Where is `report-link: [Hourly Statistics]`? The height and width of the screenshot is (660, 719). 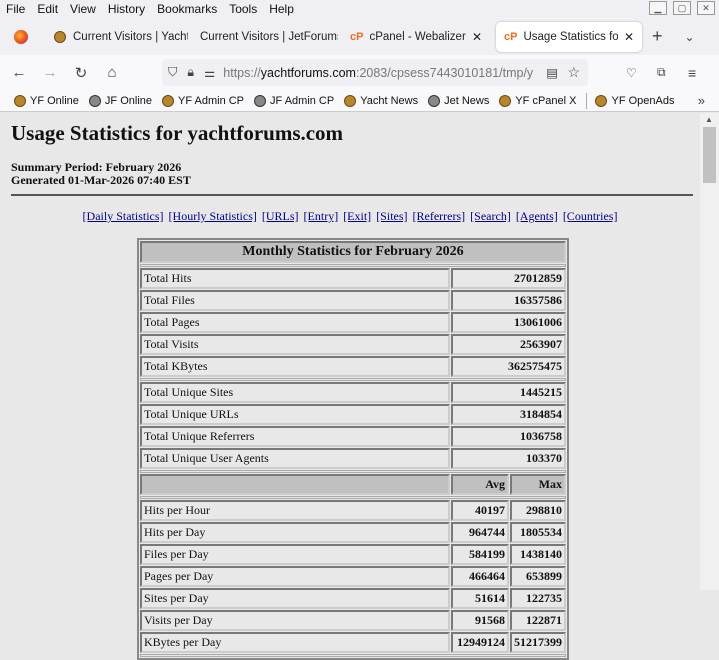
report-link: [Hourly Statistics] is located at coordinates (212, 216).